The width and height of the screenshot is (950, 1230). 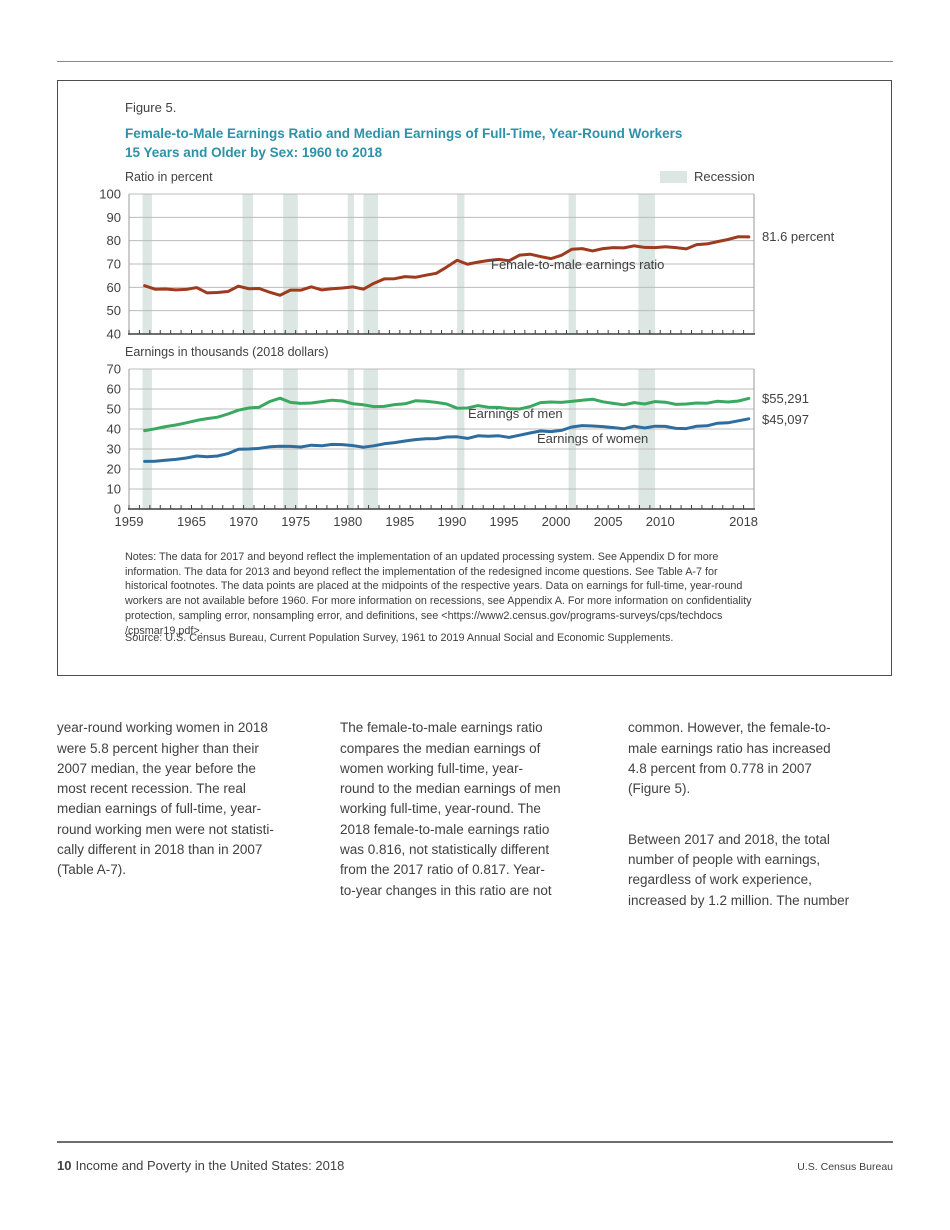 What do you see at coordinates (577, 264) in the screenshot?
I see `svg-text: Female-to-male earnings ratio` at bounding box center [577, 264].